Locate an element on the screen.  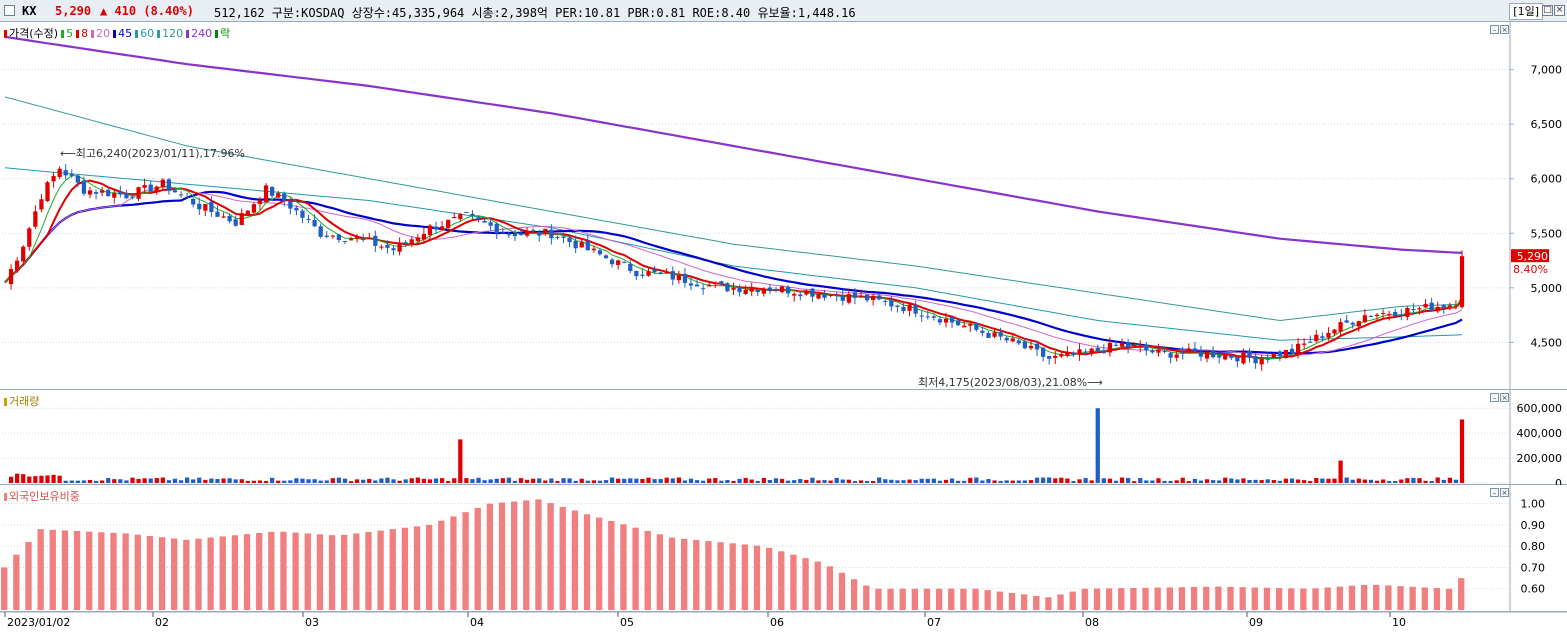
maximize-icon: □ is located at coordinates (1547, 10).